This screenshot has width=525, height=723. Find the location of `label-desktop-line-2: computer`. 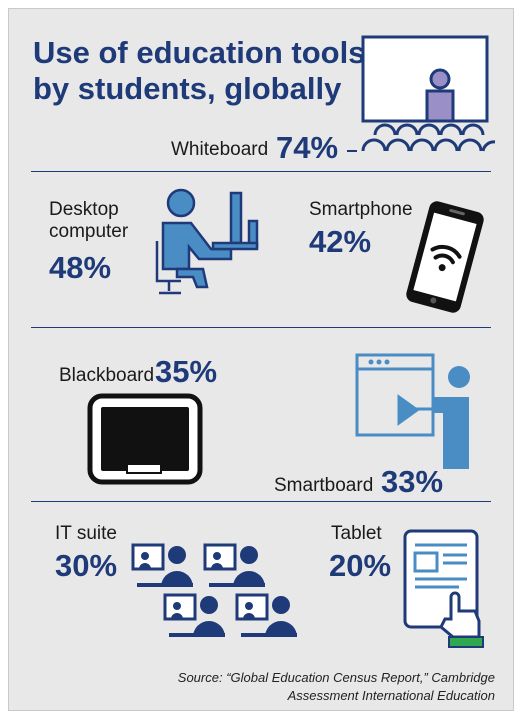

label-desktop-line-2: computer is located at coordinates (89, 231).